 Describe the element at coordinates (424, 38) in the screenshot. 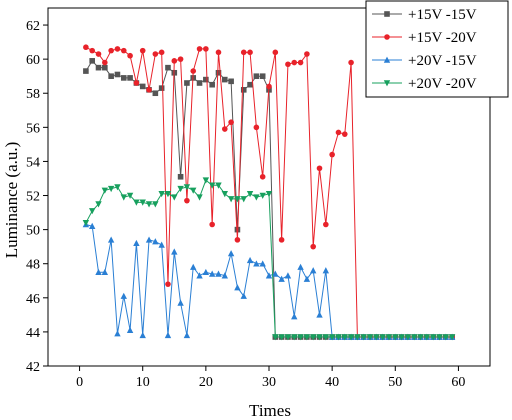

I see `legend-item: +15V -20V` at that location.